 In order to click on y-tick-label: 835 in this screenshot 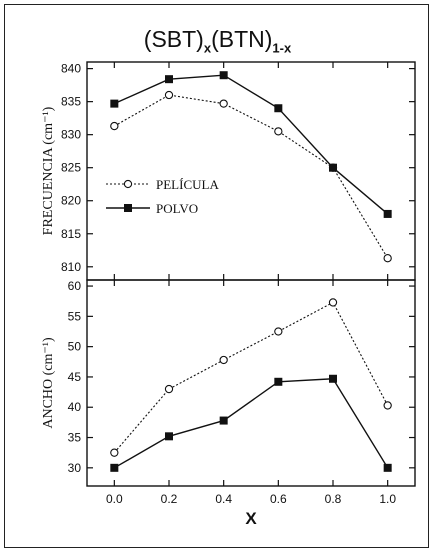, I will do `click(71, 102)`.